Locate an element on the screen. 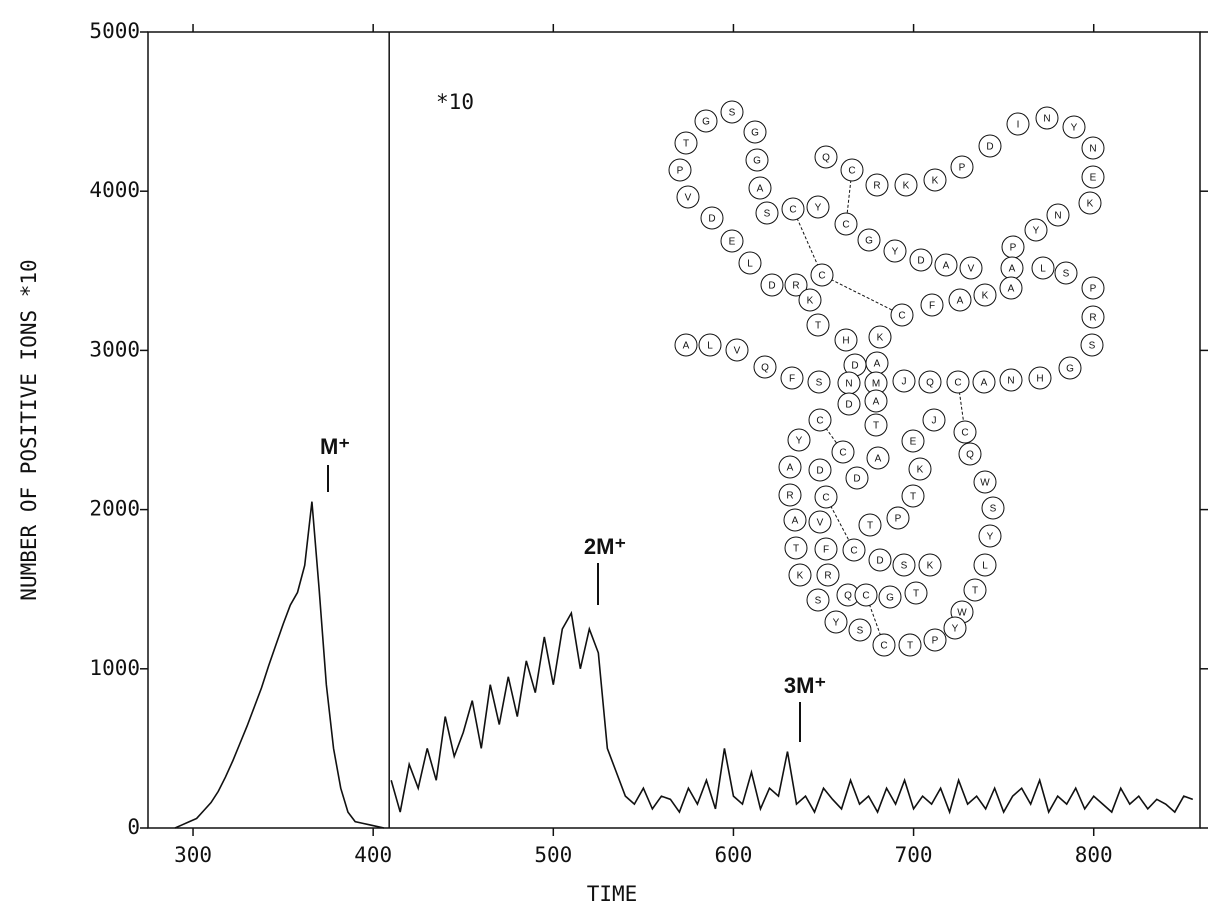 Image resolution: width=1223 pixels, height=914 pixels. residue-label: E is located at coordinates (913, 442).